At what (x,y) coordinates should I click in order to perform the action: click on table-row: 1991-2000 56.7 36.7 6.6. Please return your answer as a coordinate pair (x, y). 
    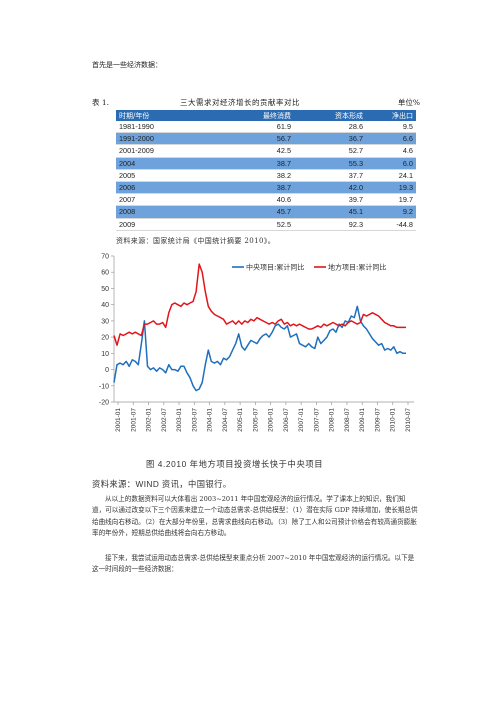
    Looking at the image, I should click on (266, 139).